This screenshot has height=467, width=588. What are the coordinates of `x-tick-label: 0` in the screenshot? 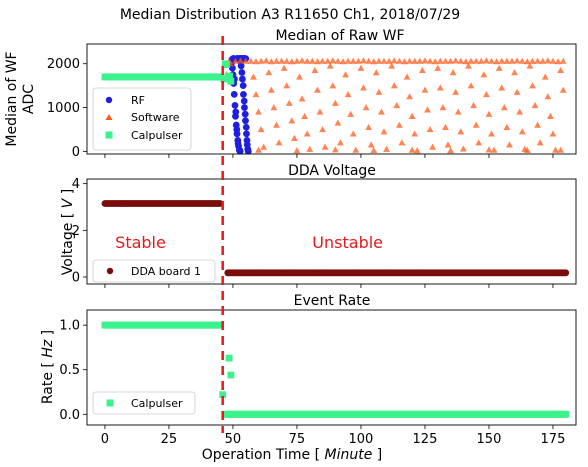 It's located at (105, 439).